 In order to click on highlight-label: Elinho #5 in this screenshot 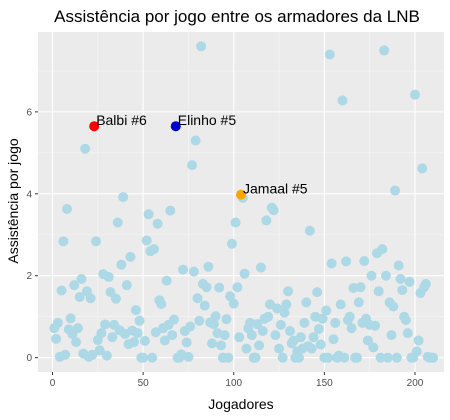, I will do `click(207, 120)`.